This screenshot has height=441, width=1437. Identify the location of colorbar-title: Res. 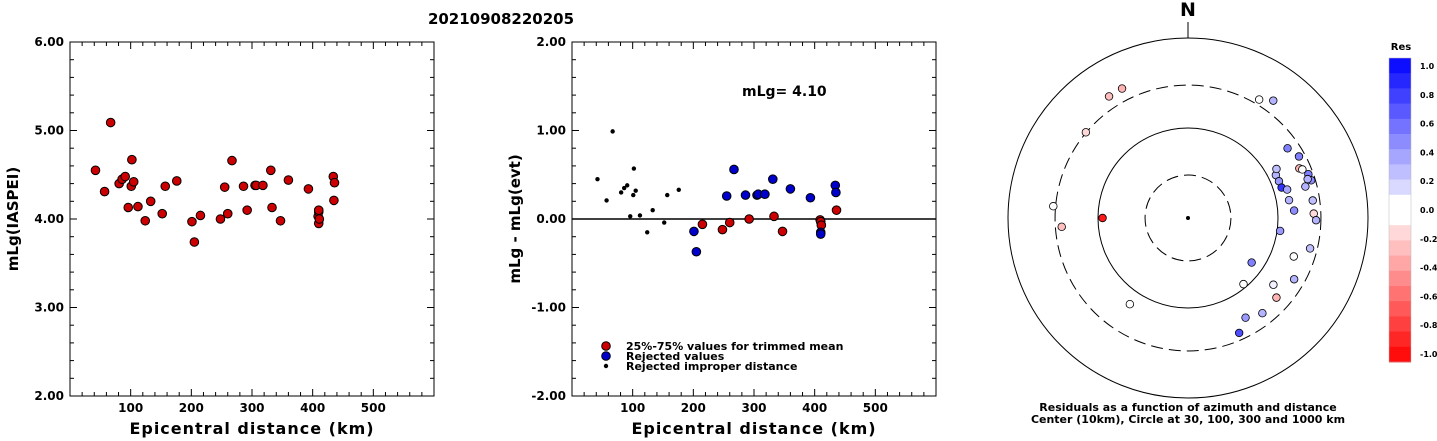
(1401, 47).